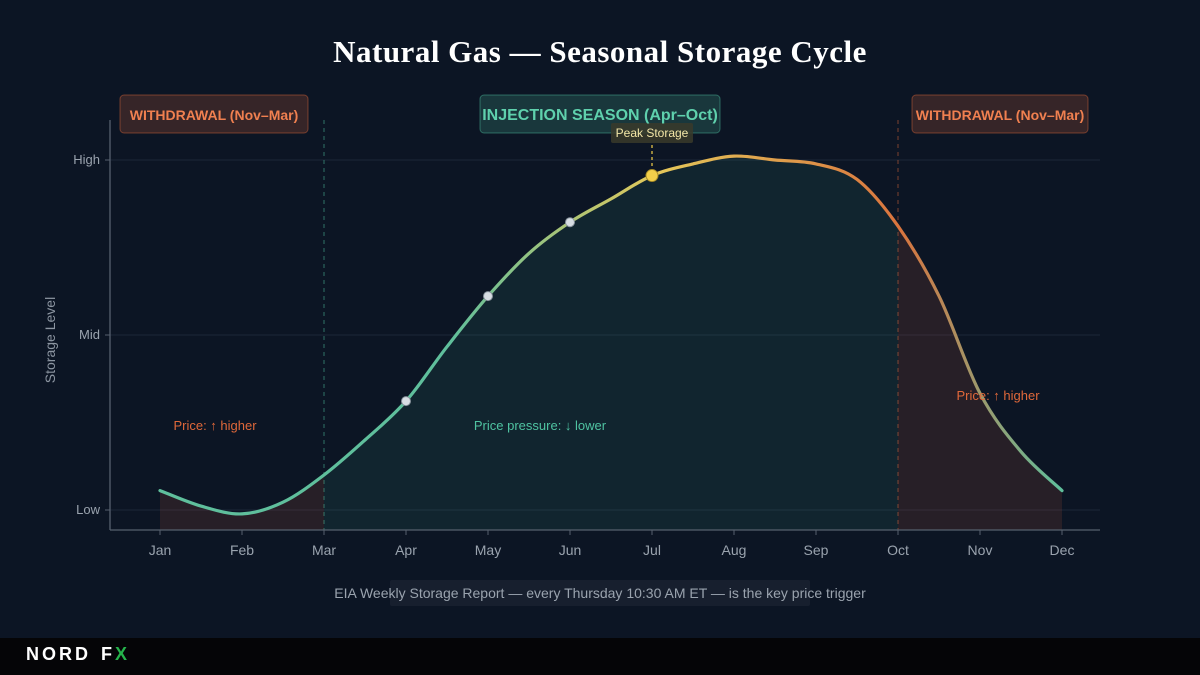 The width and height of the screenshot is (1200, 675). Describe the element at coordinates (123, 653) in the screenshot. I see `logo-text-x: X` at that location.